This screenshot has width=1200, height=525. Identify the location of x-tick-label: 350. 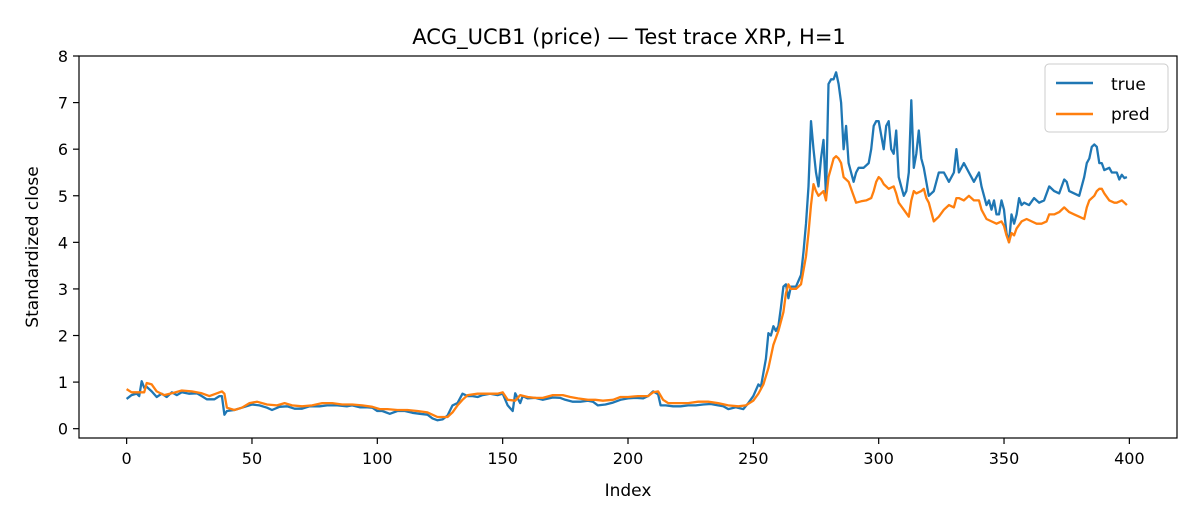
(1004, 458).